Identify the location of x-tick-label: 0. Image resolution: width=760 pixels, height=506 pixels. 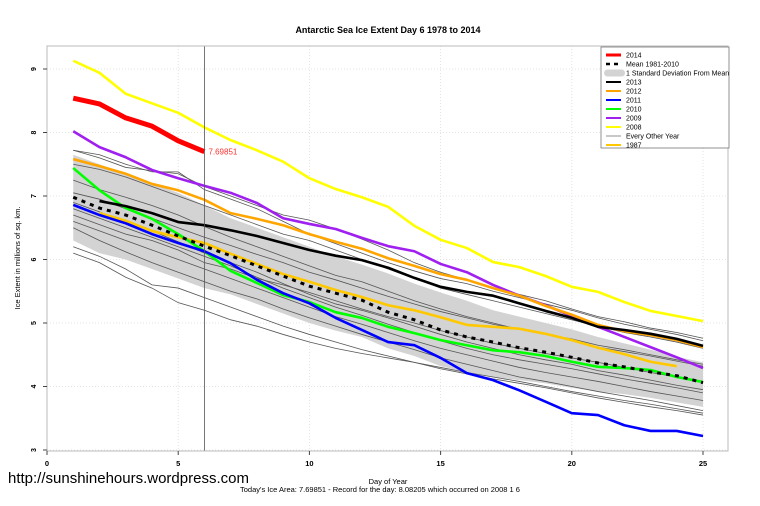
(47, 463).